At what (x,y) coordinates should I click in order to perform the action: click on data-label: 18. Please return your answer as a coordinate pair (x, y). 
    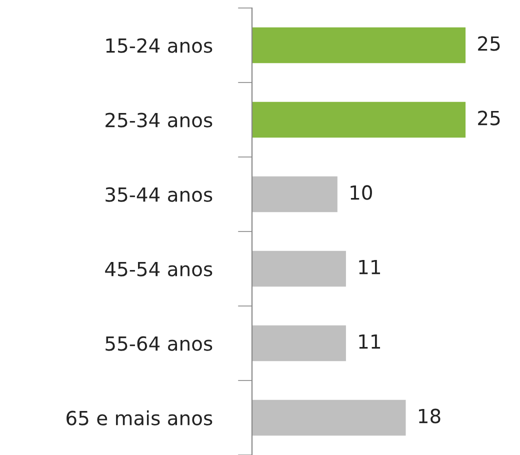
    Looking at the image, I should click on (429, 416).